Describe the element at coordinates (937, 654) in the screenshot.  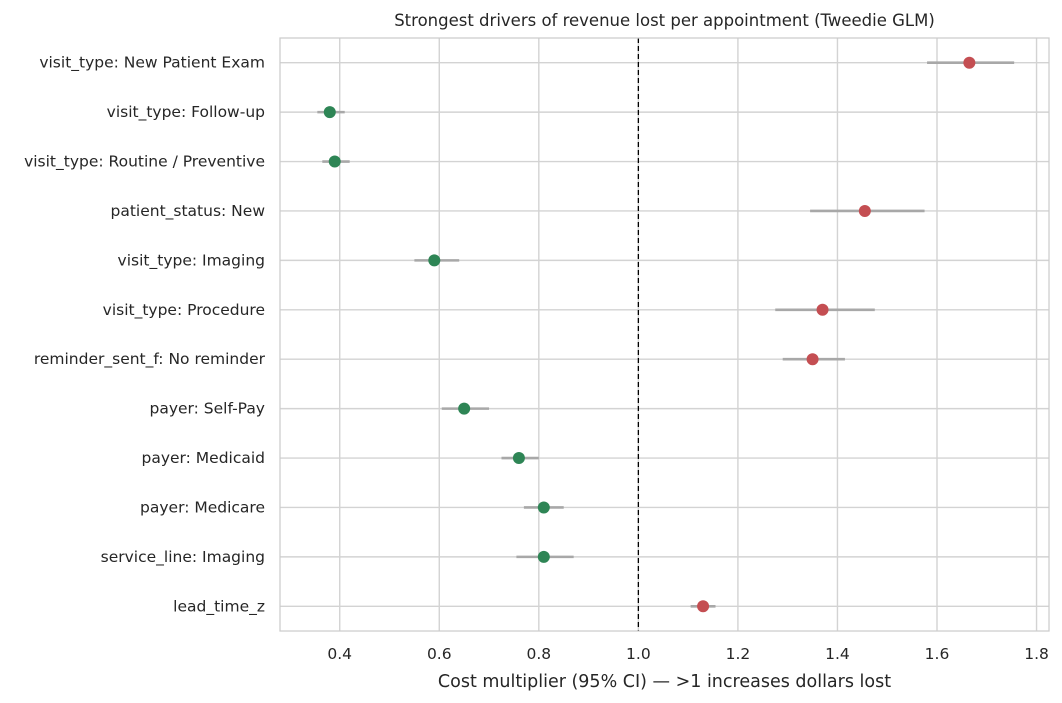
I see `x-tick-label: 1.6` at that location.